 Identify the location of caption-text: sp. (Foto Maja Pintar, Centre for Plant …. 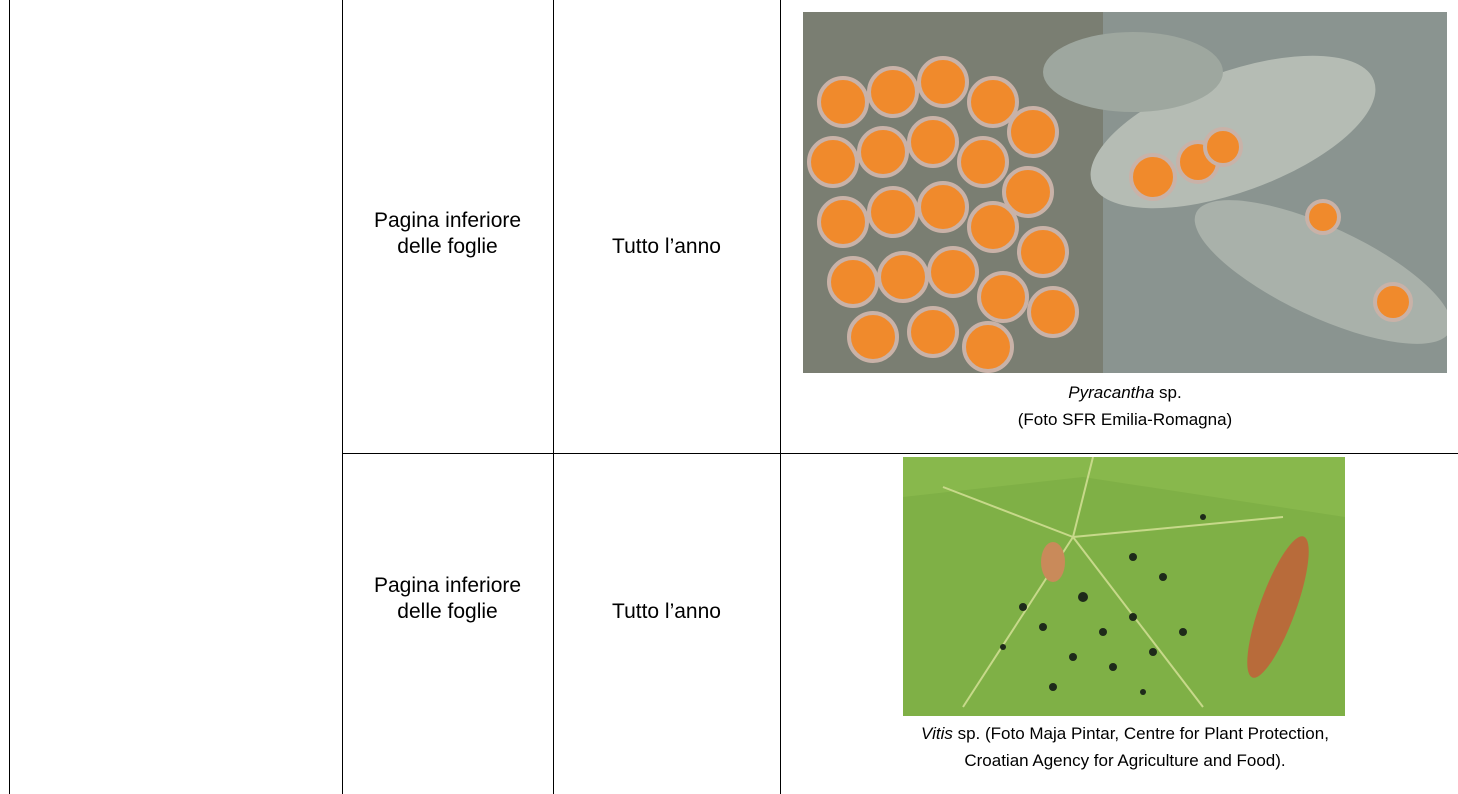
(1143, 733).